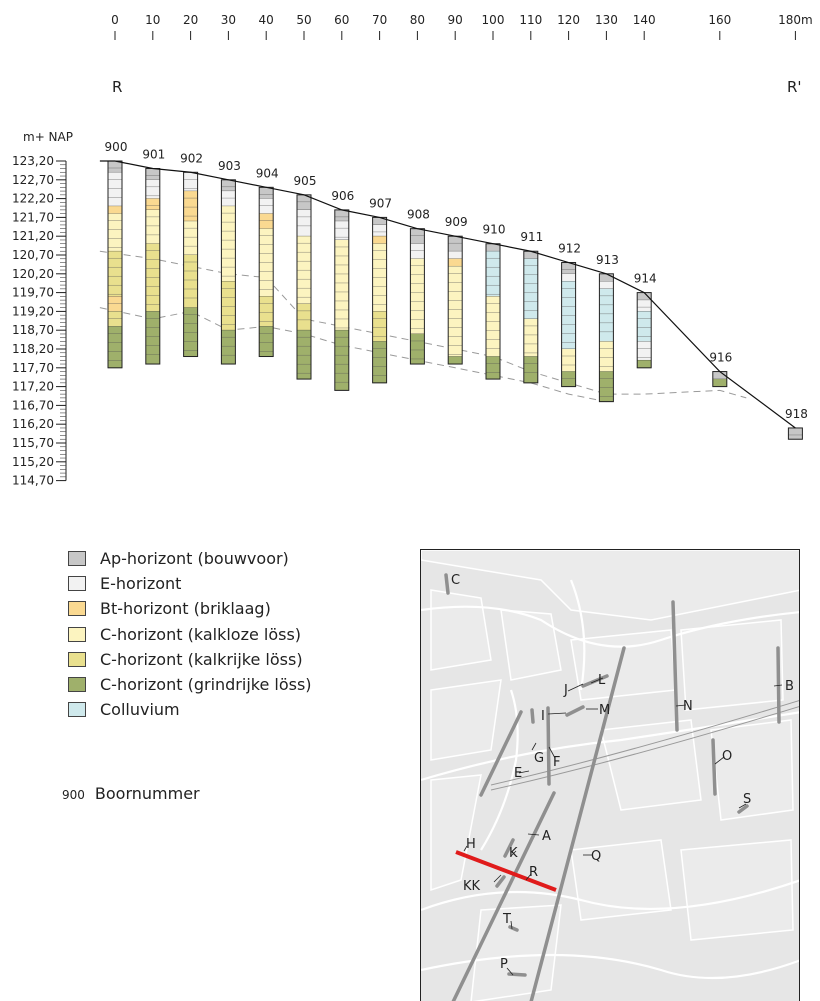  What do you see at coordinates (33, 236) in the screenshot?
I see `elevation-tick-label: 121,20` at bounding box center [33, 236].